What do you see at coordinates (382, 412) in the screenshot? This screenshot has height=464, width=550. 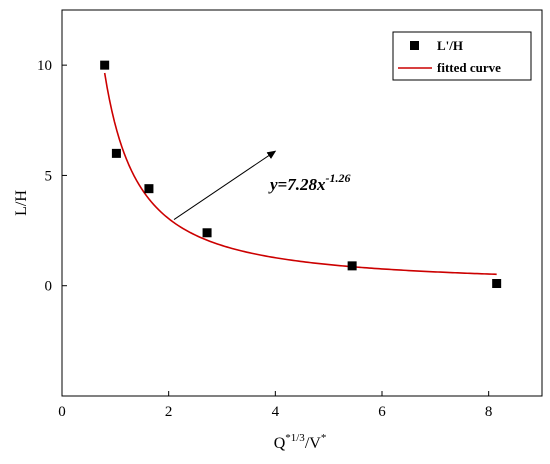 I see `x-tick-label: 6` at bounding box center [382, 412].